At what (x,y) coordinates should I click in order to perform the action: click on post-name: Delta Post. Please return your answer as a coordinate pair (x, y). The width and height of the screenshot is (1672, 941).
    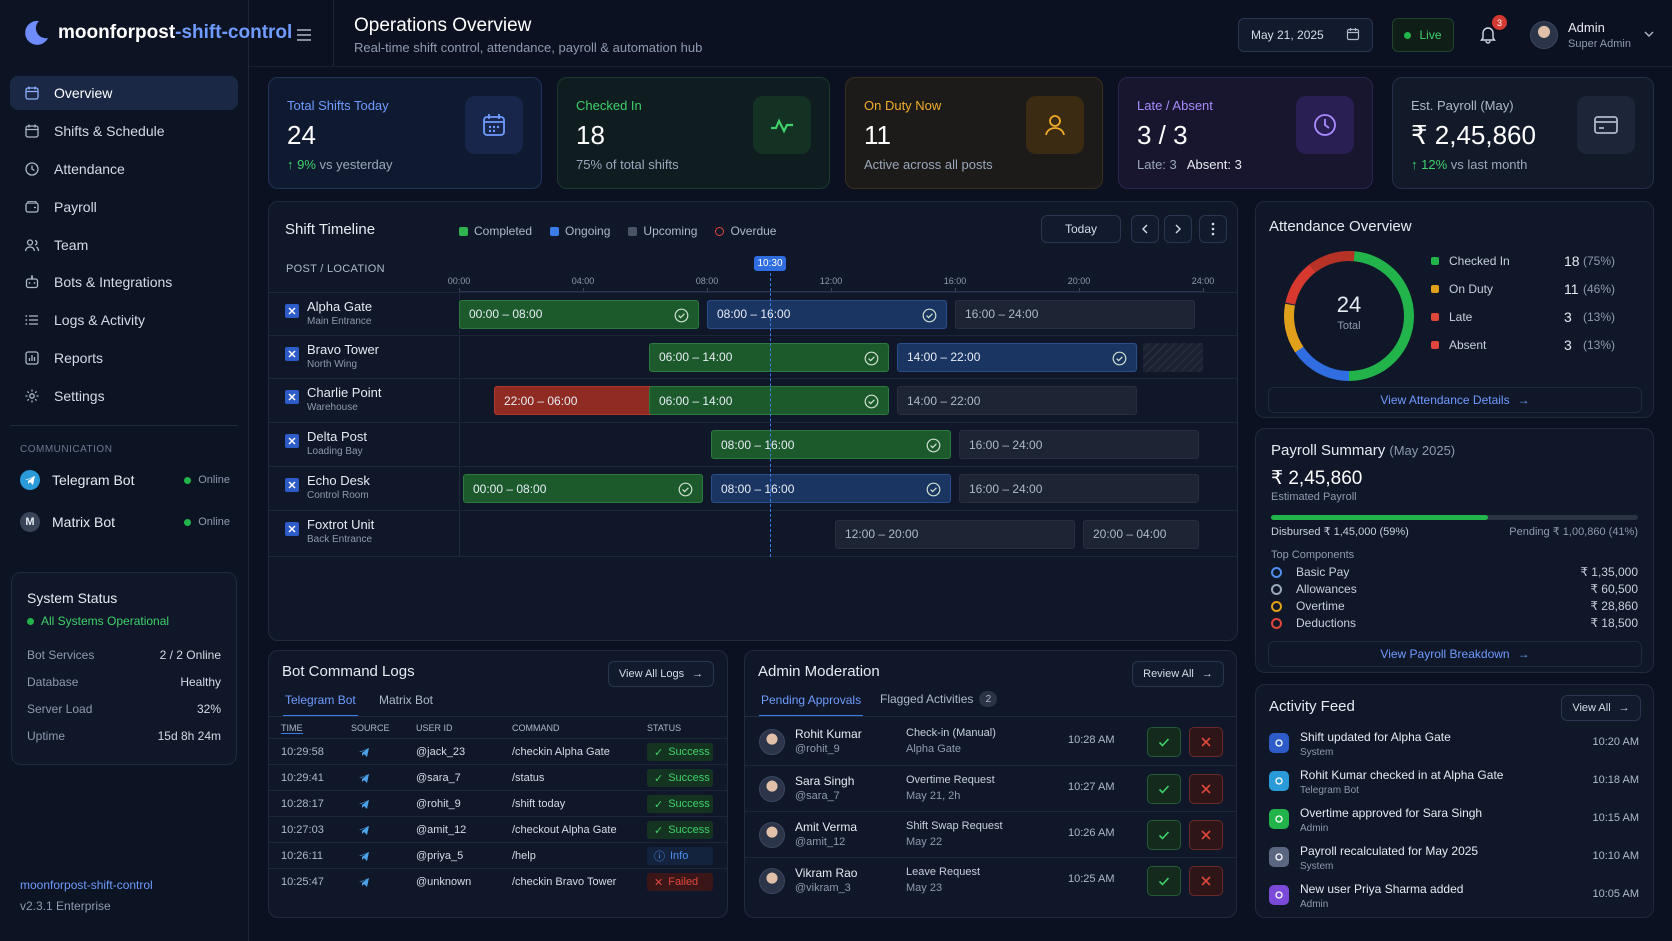
    Looking at the image, I should click on (337, 436).